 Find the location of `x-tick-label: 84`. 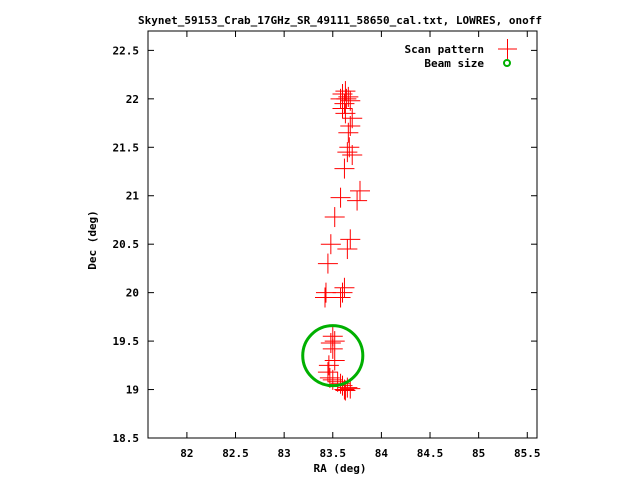

x-tick-label: 84 is located at coordinates (382, 453).